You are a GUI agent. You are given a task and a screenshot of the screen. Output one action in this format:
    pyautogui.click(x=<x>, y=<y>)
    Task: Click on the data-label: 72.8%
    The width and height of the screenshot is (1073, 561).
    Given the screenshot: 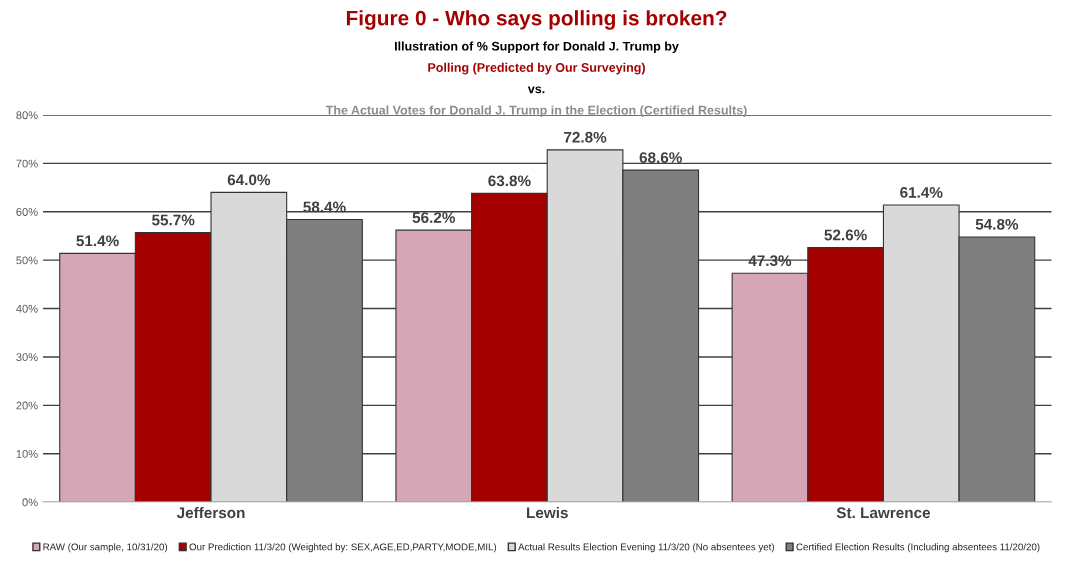 What is the action you would take?
    pyautogui.click(x=585, y=137)
    